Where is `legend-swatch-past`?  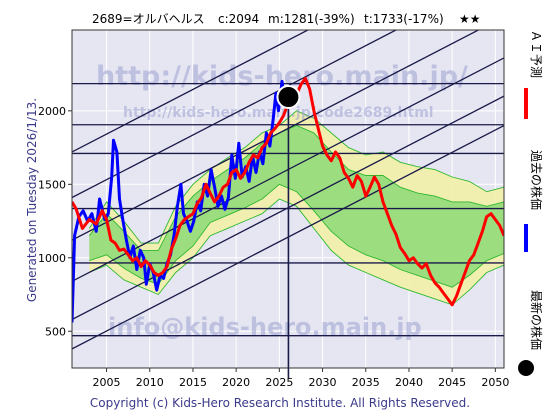 legend-swatch-past is located at coordinates (526, 238).